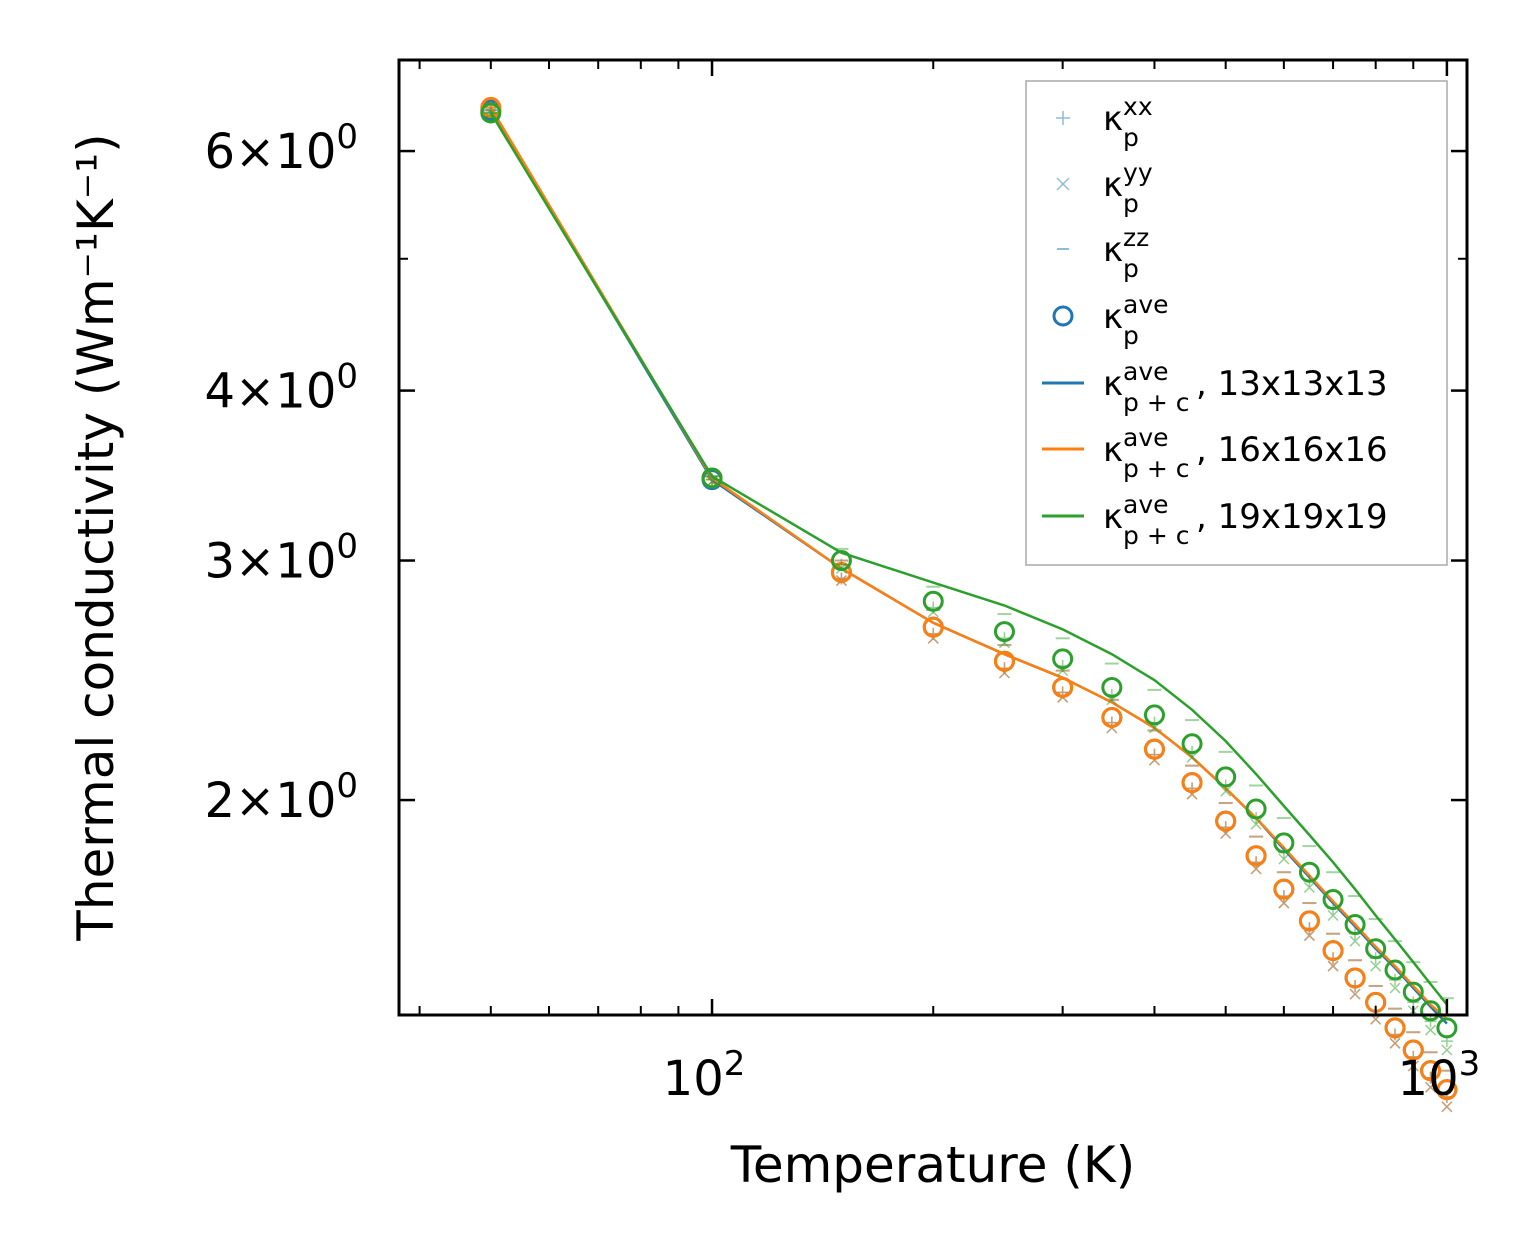 The width and height of the screenshot is (1529, 1254). I want to click on legend-item: κave p + c, 19x19x19, so click(1215, 520).